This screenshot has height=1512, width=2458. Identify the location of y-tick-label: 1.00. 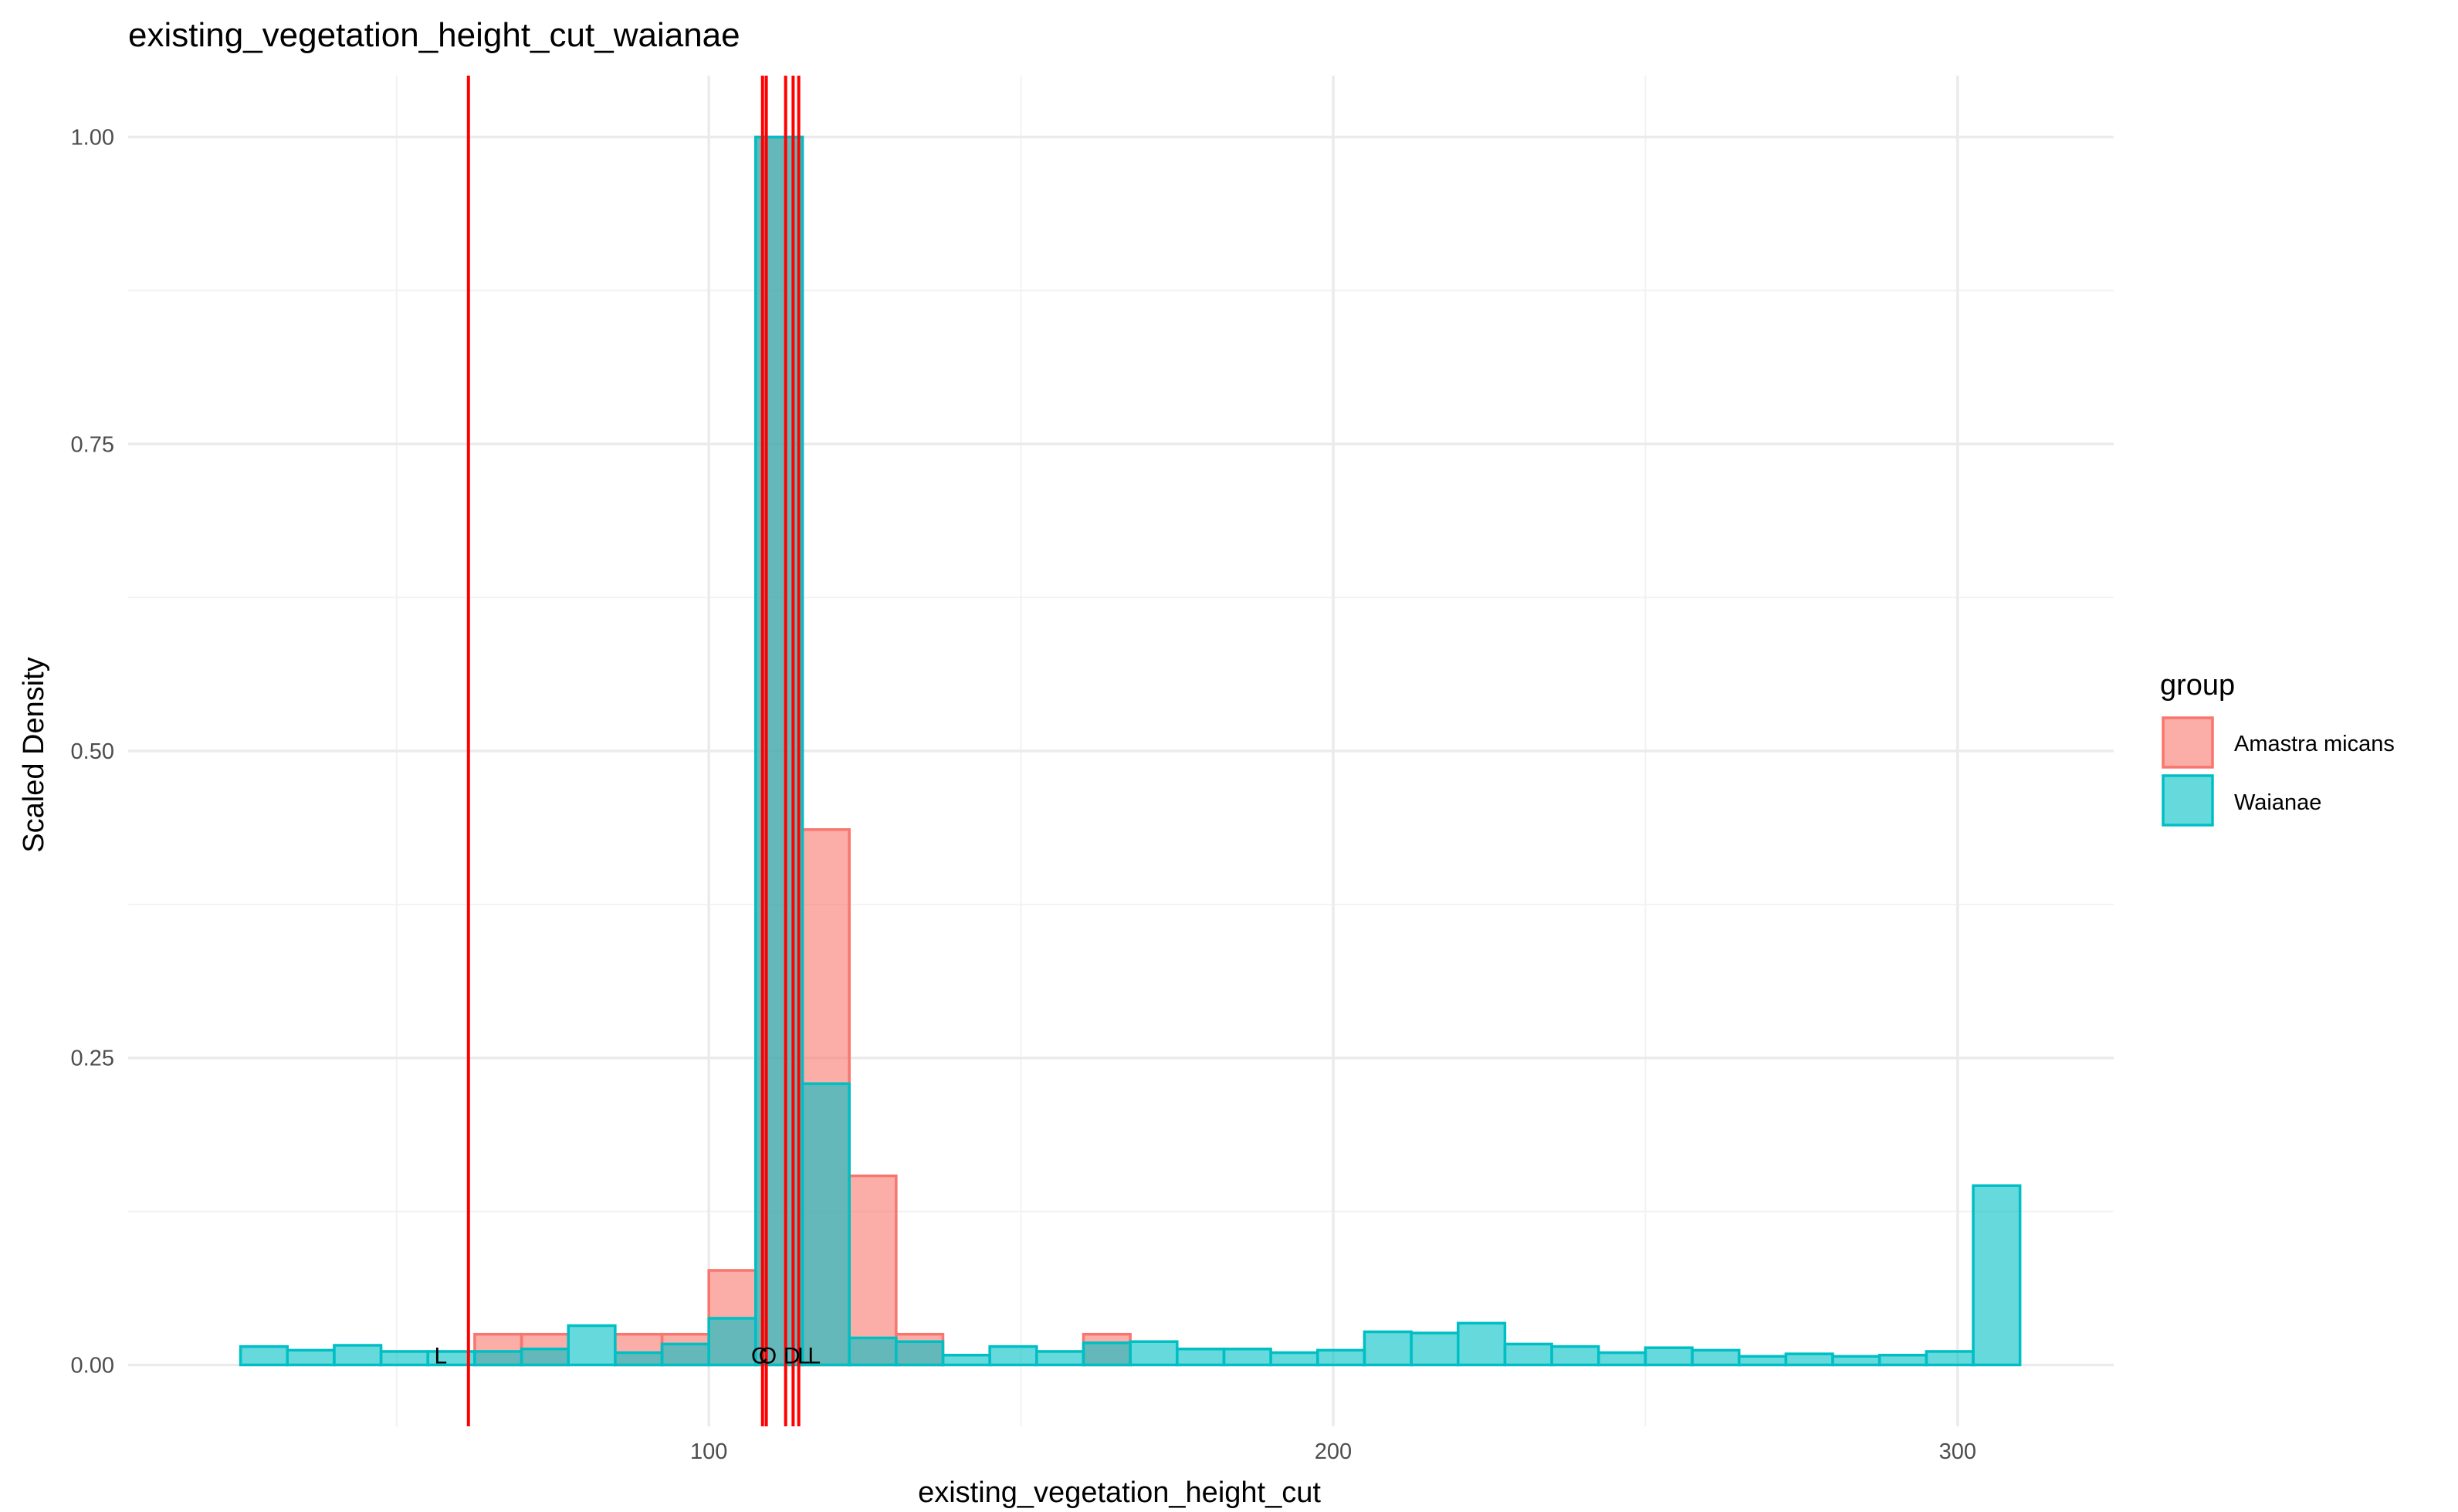
(92, 138).